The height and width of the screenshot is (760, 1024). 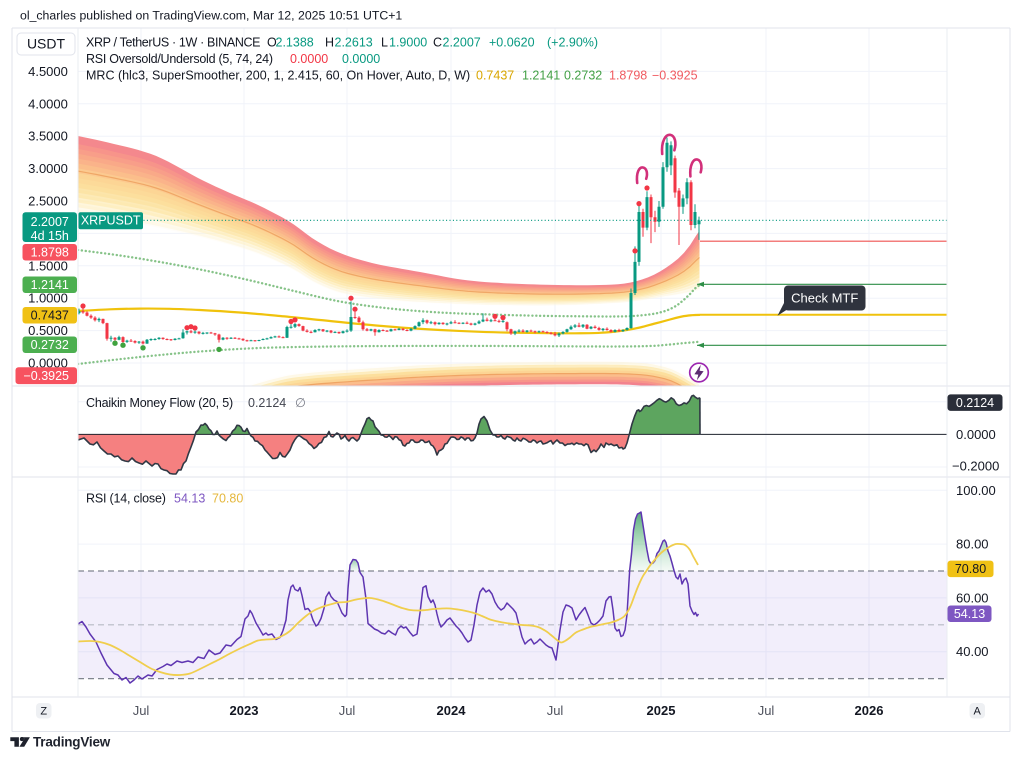 What do you see at coordinates (295, 42) in the screenshot?
I see `svg-text: 2.1388` at bounding box center [295, 42].